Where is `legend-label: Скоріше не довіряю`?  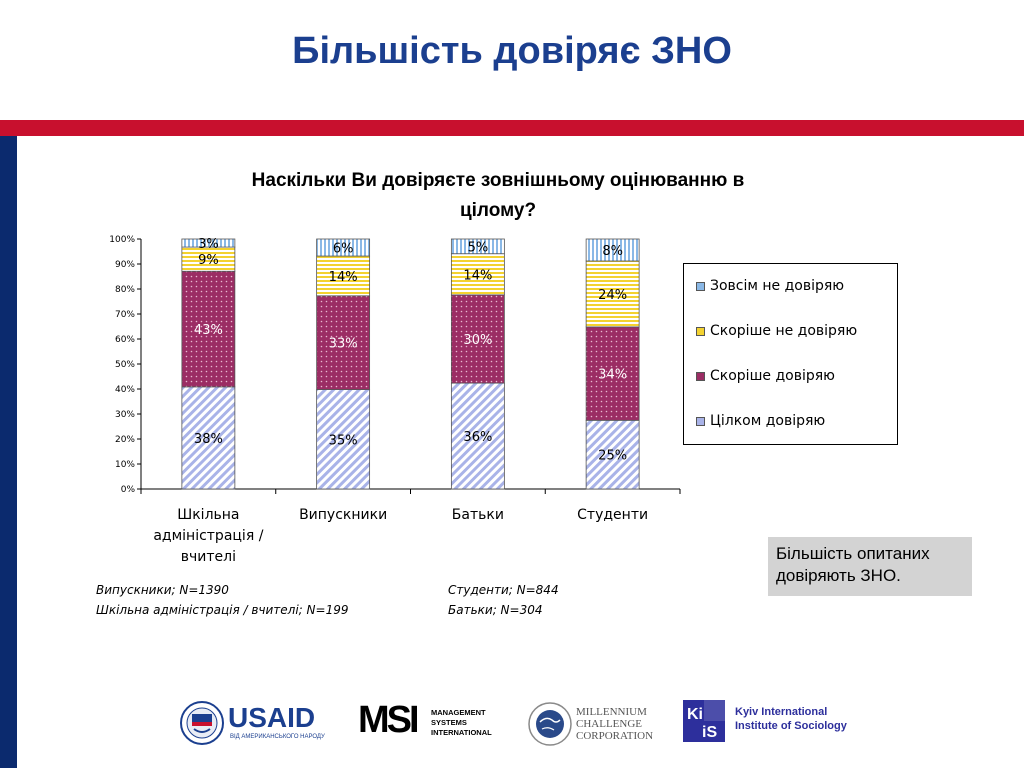
legend-label: Скоріше не довіряю is located at coordinates (784, 331).